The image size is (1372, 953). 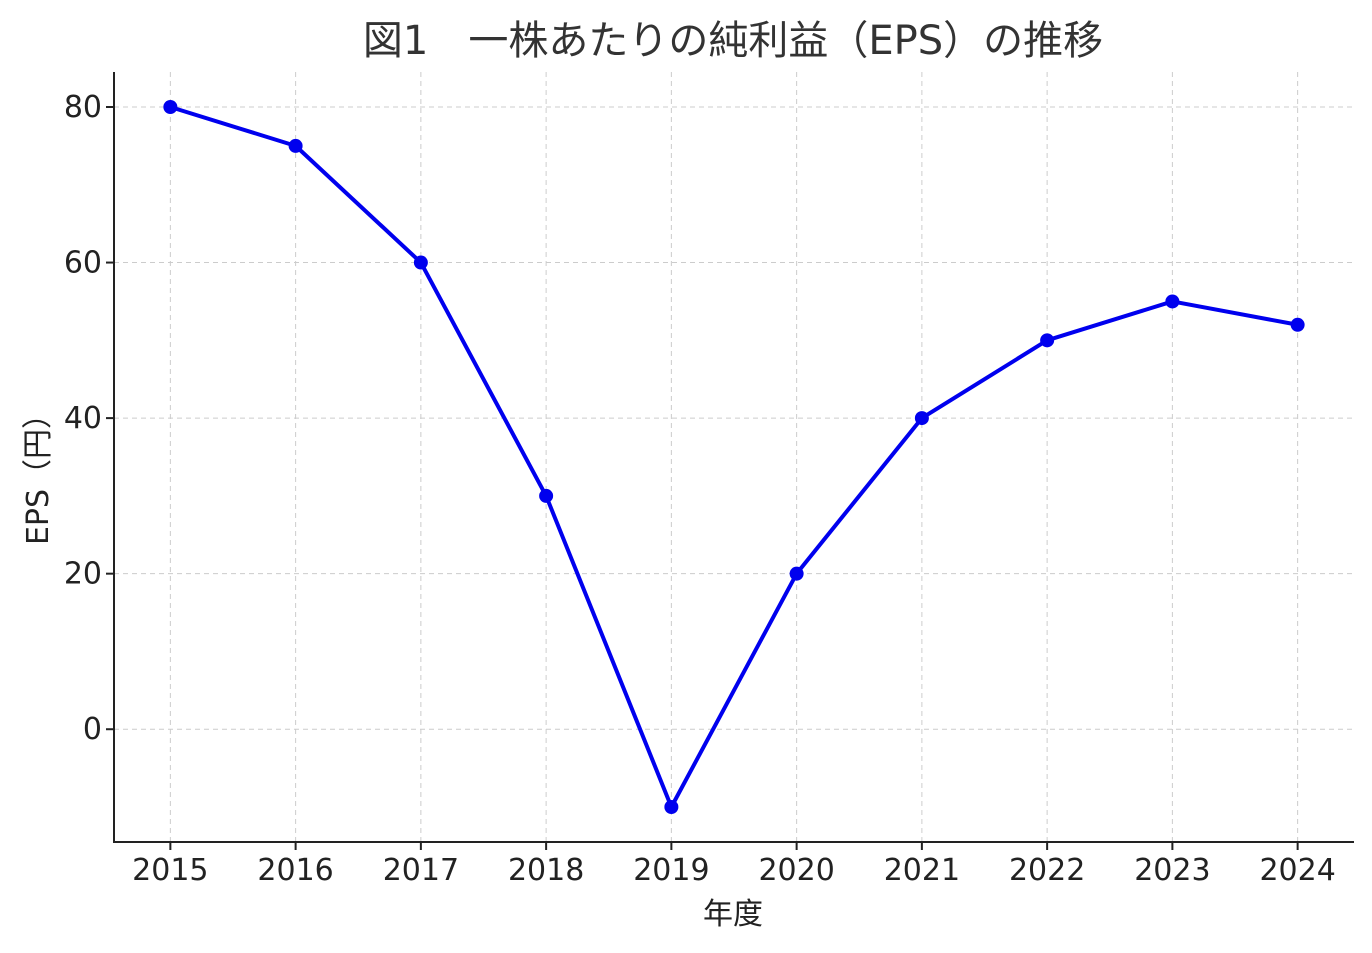 I want to click on x-tick-label: 2018, so click(x=546, y=870).